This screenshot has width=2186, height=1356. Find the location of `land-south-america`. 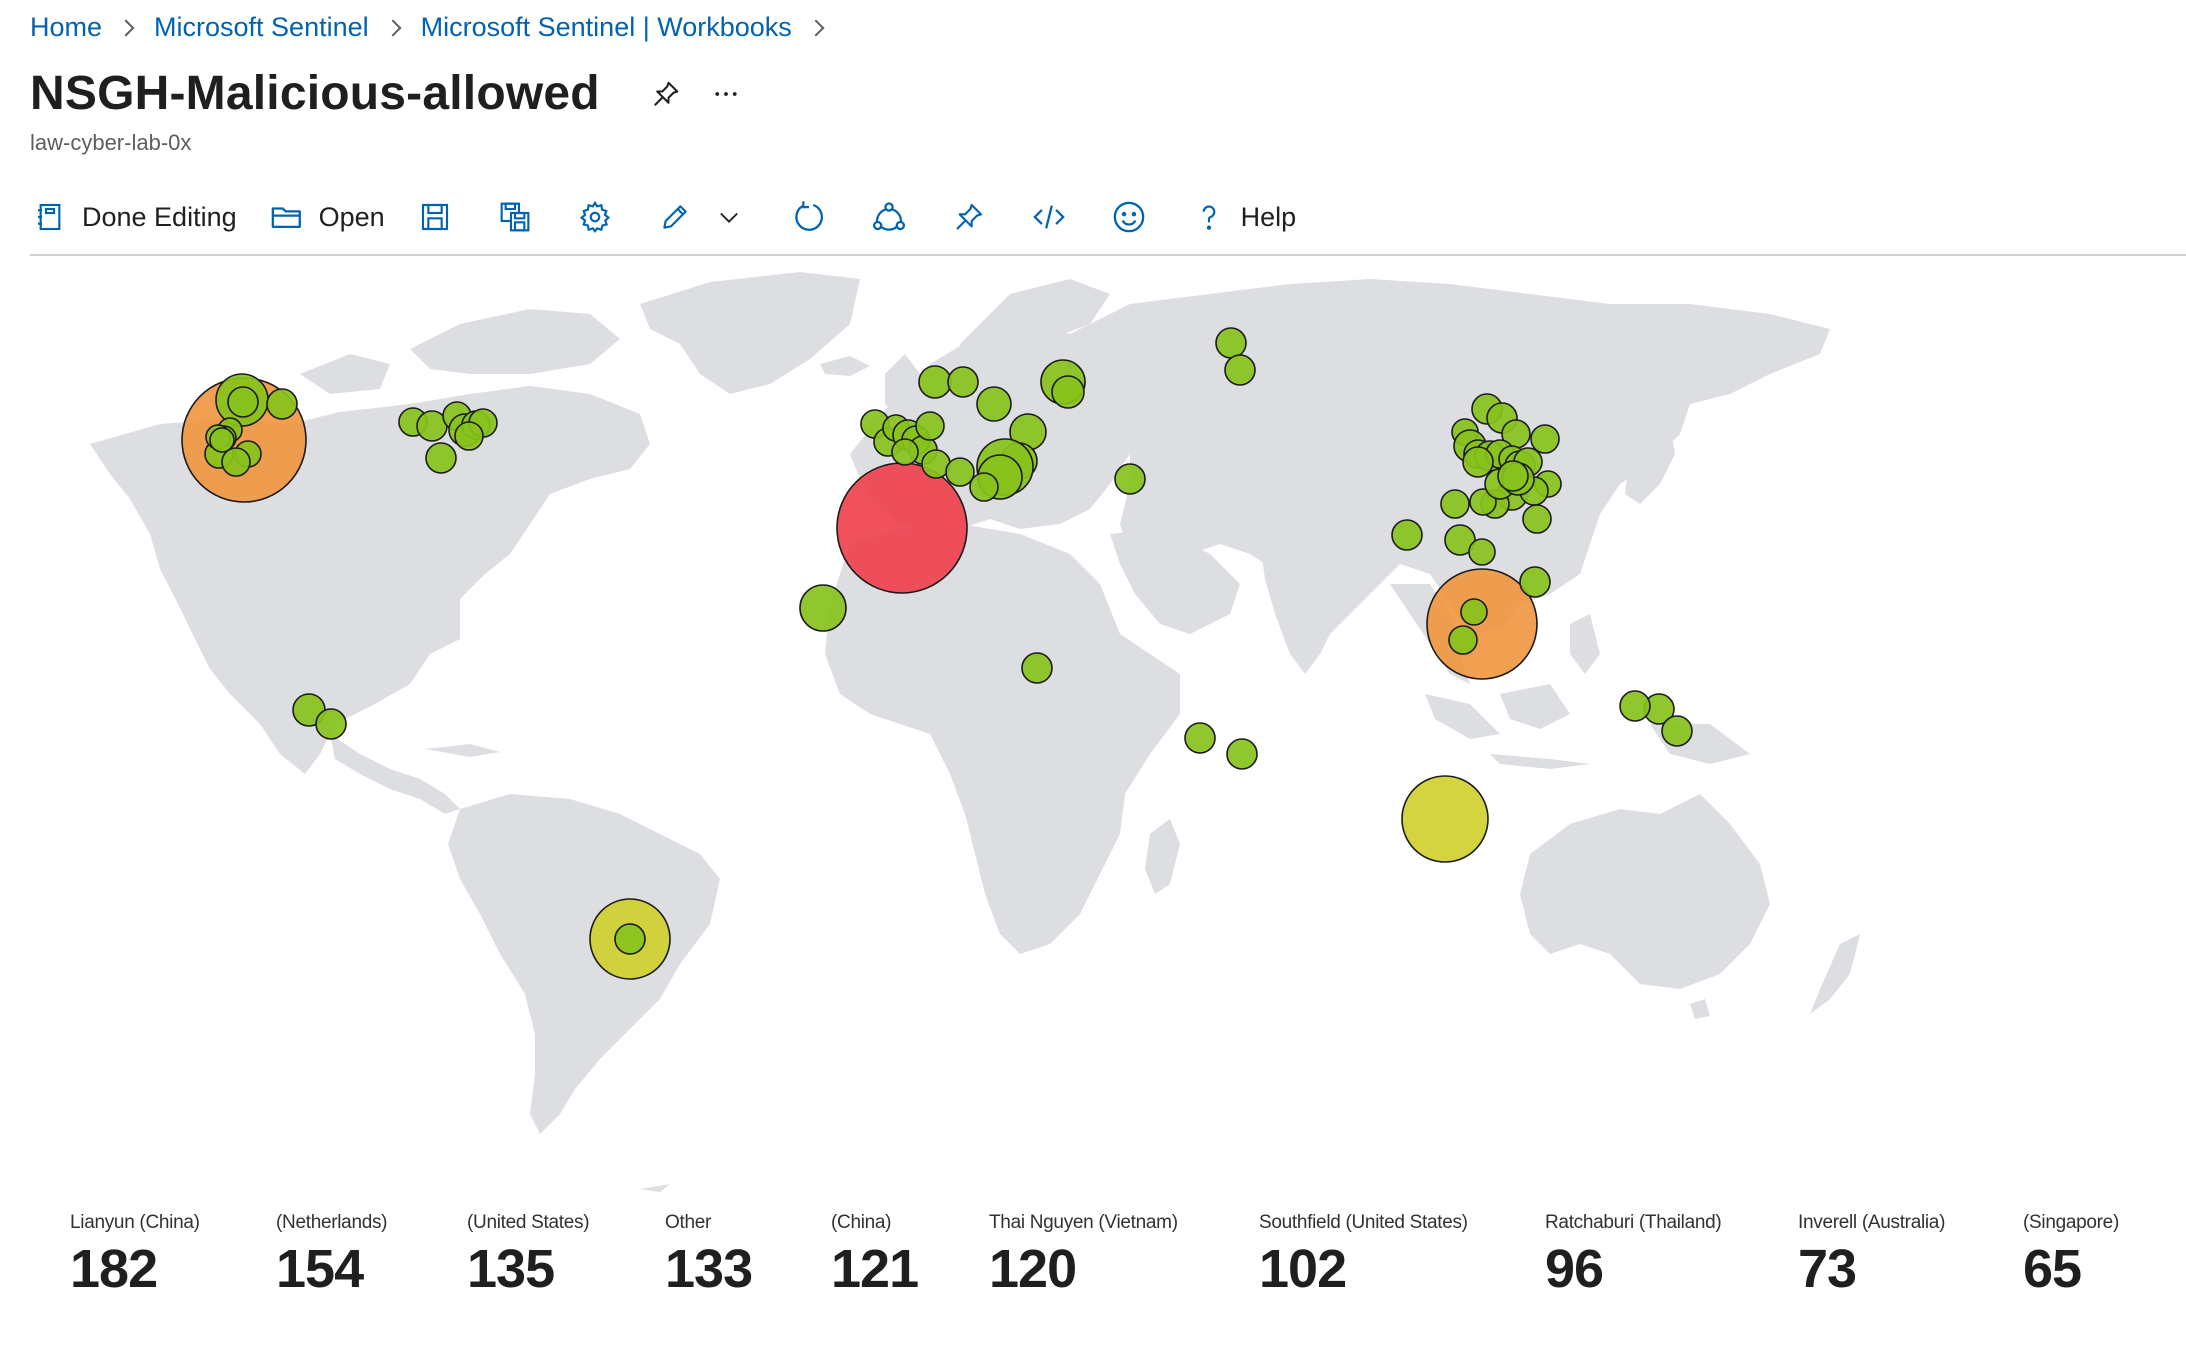

land-south-america is located at coordinates (584, 964).